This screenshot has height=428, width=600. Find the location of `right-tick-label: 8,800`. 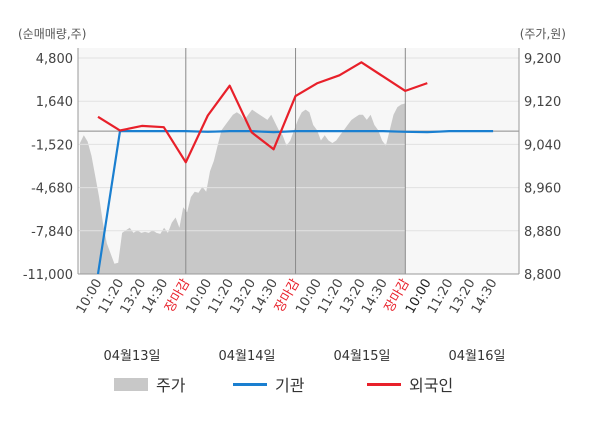

right-tick-label: 8,800 is located at coordinates (542, 275).